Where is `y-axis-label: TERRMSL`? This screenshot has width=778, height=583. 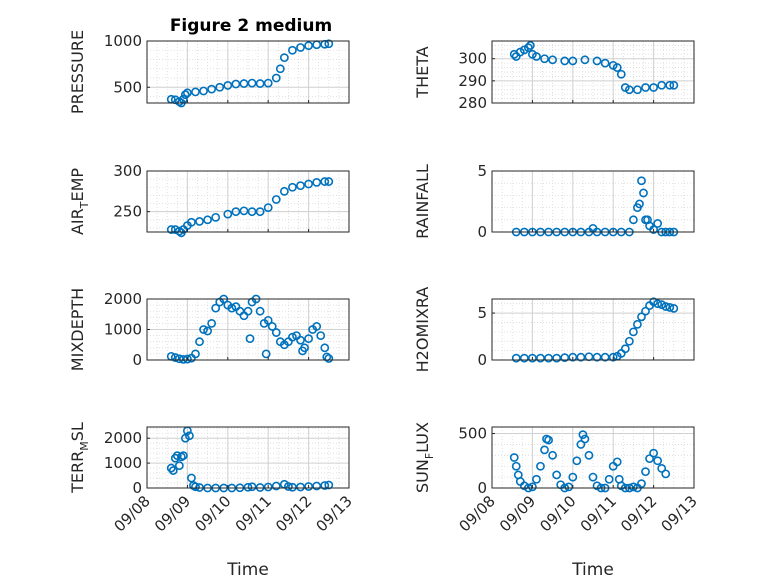
y-axis-label: TERRMSL is located at coordinates (79, 458).